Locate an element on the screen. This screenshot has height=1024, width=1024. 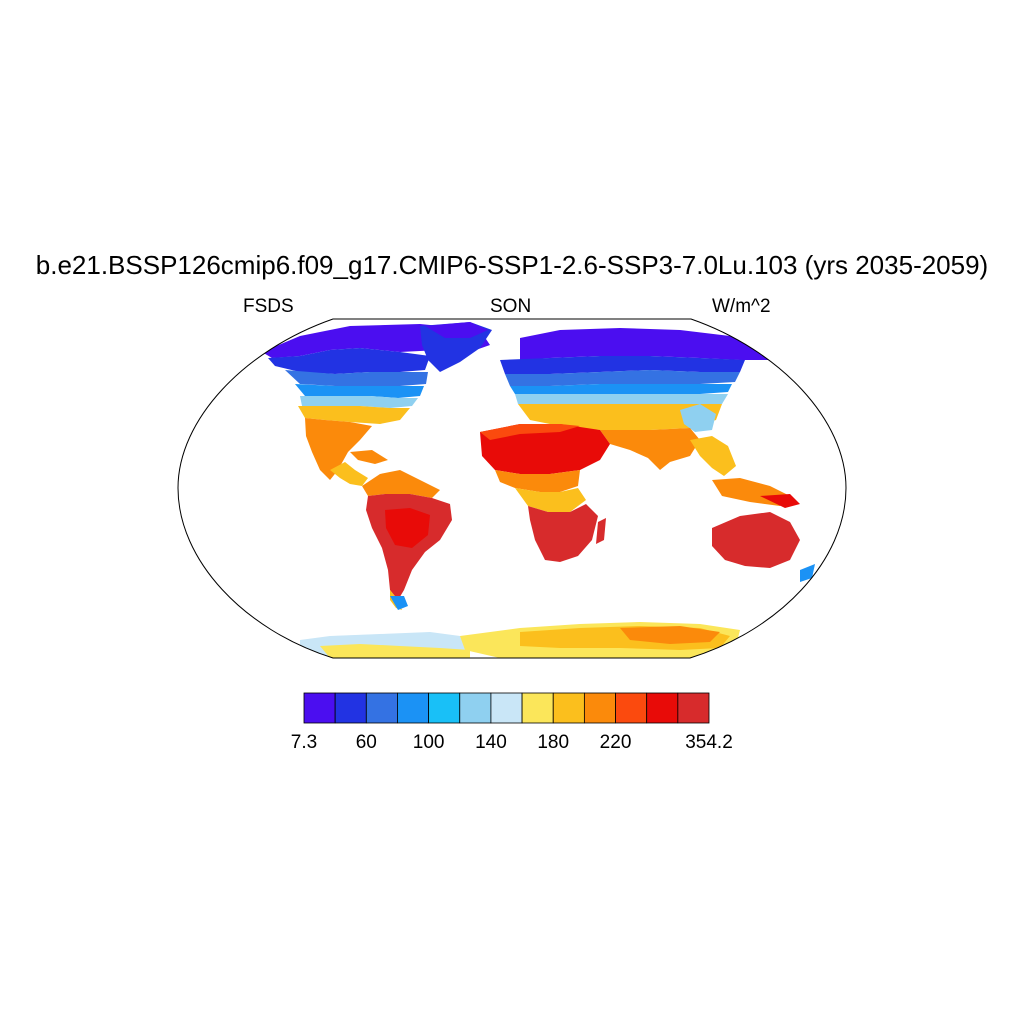
central-america is located at coordinates (349, 474).